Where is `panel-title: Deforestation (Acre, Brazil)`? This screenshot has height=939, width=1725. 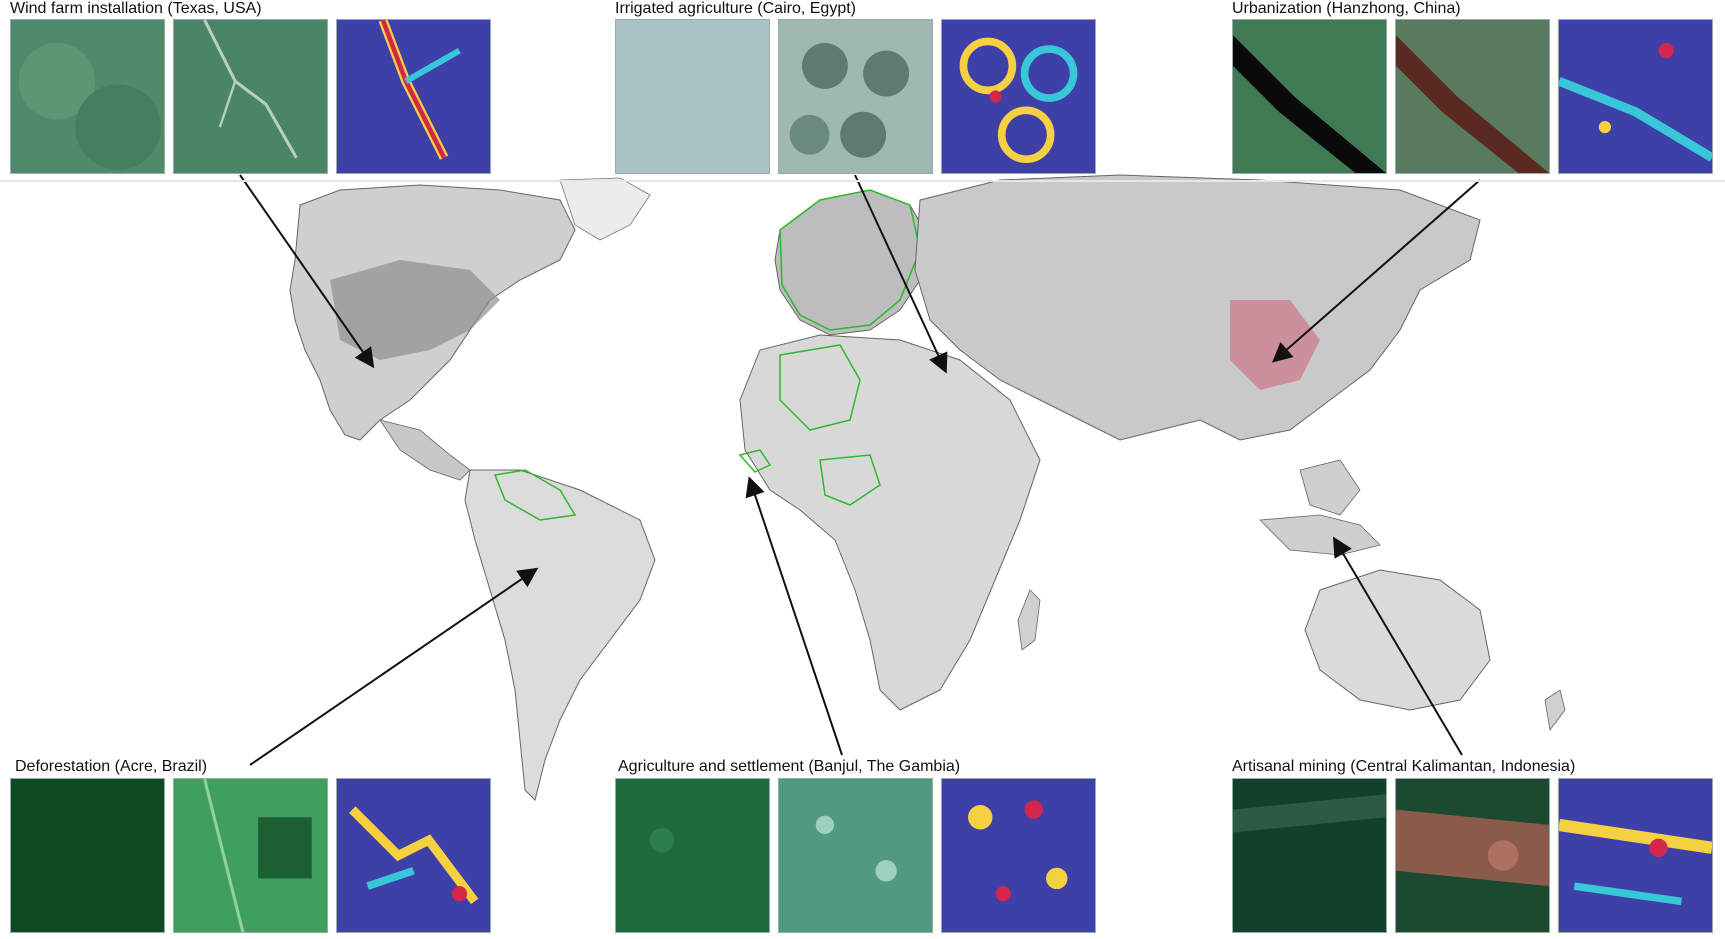 panel-title: Deforestation (Acre, Brazil) is located at coordinates (111, 766).